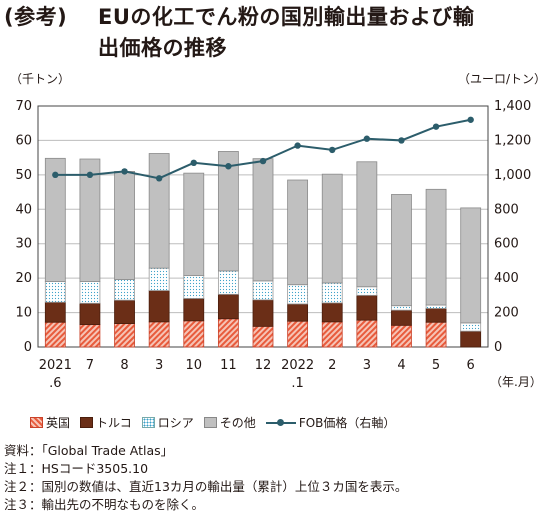 This screenshot has height=517, width=546. I want to click on legend-label-tr: トルコ, so click(114, 423).